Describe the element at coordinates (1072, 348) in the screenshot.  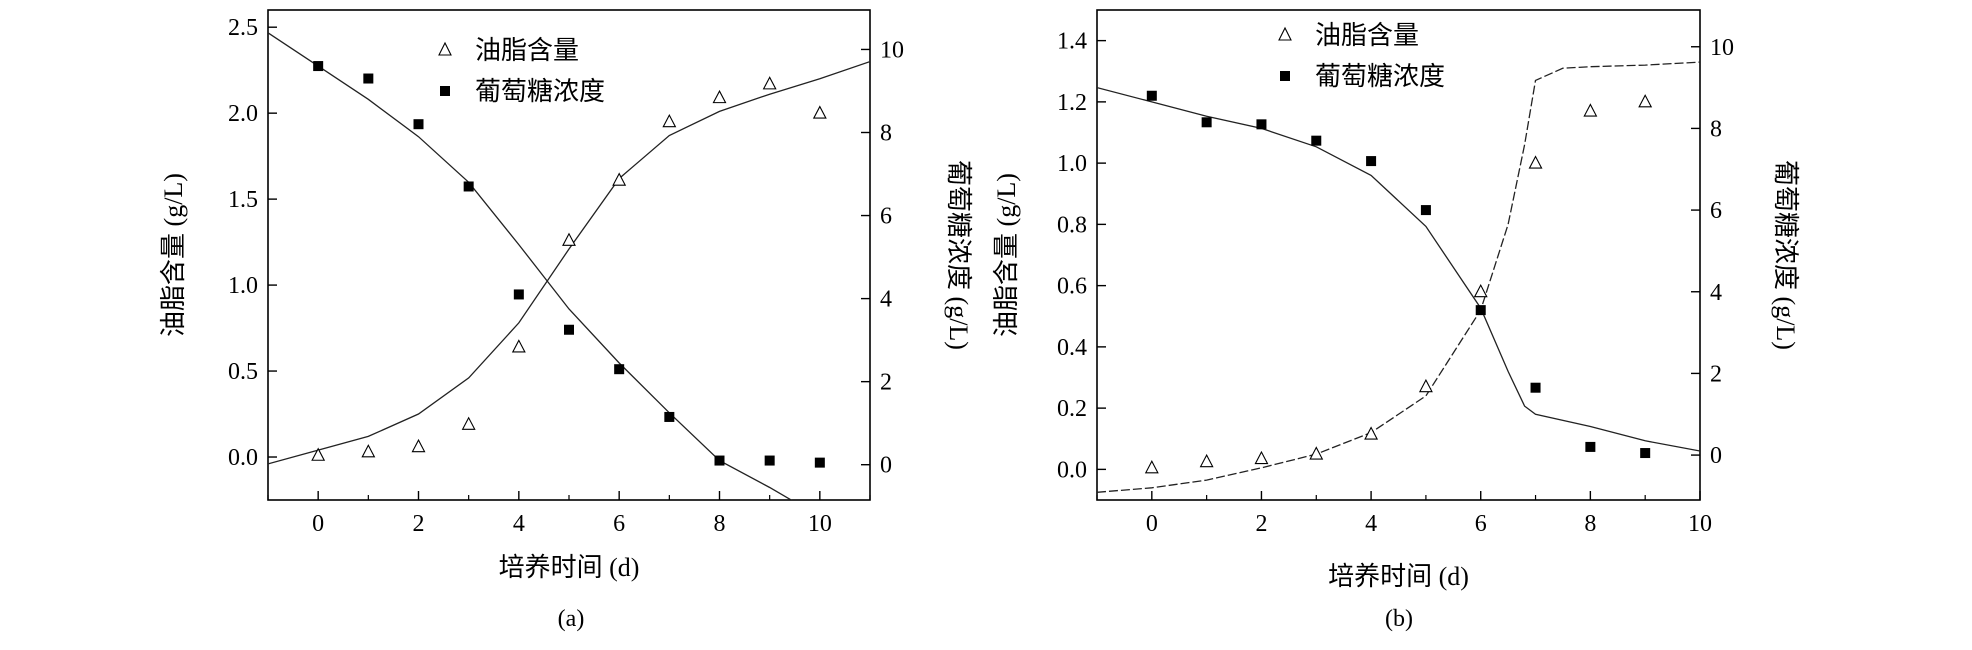
I see `y-tick-label: 0.4` at that location.